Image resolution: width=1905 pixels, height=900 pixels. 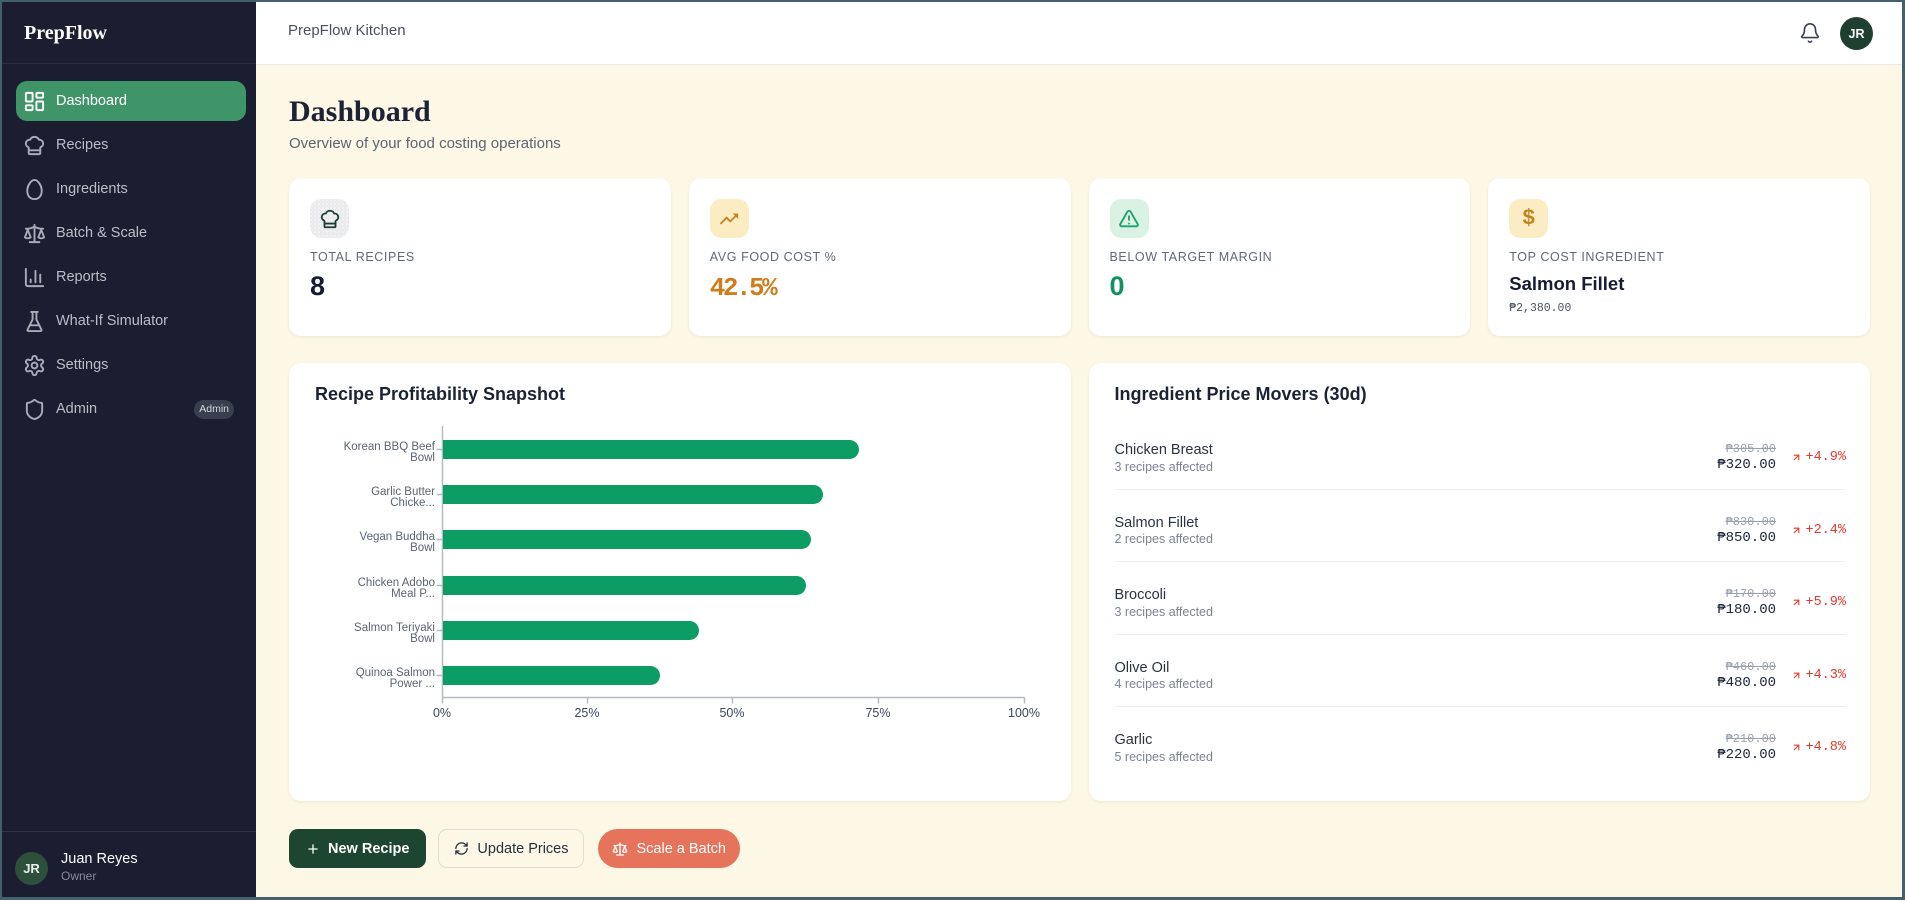 What do you see at coordinates (586, 713) in the screenshot?
I see `svg-text: 25%` at bounding box center [586, 713].